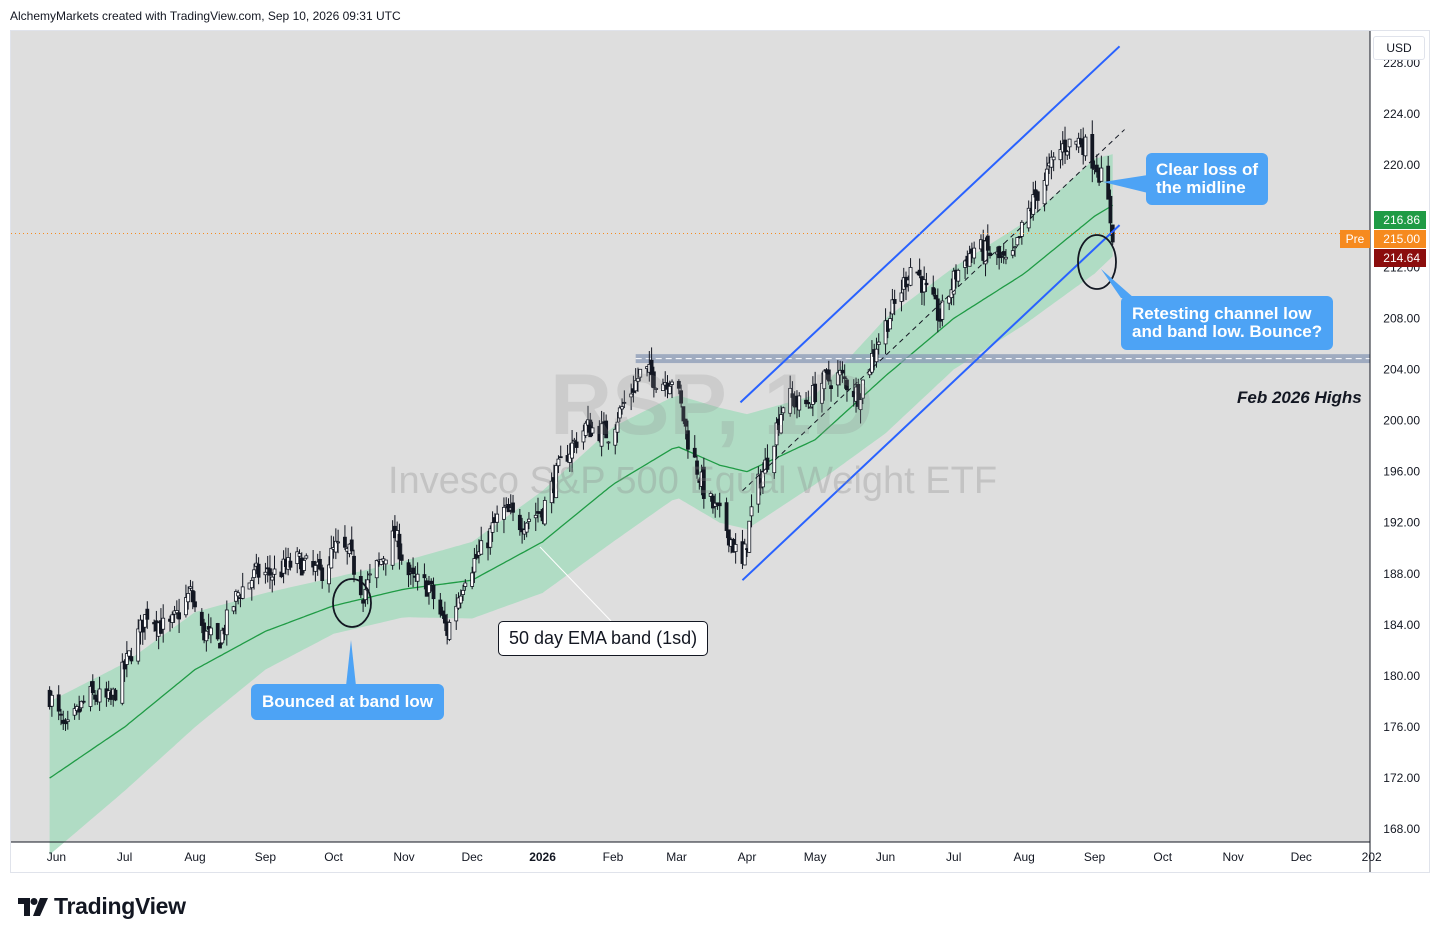 This screenshot has height=939, width=1440. What do you see at coordinates (693, 481) in the screenshot?
I see `watermark-name: Invesco S&P 500 Equal Weight ETF` at bounding box center [693, 481].